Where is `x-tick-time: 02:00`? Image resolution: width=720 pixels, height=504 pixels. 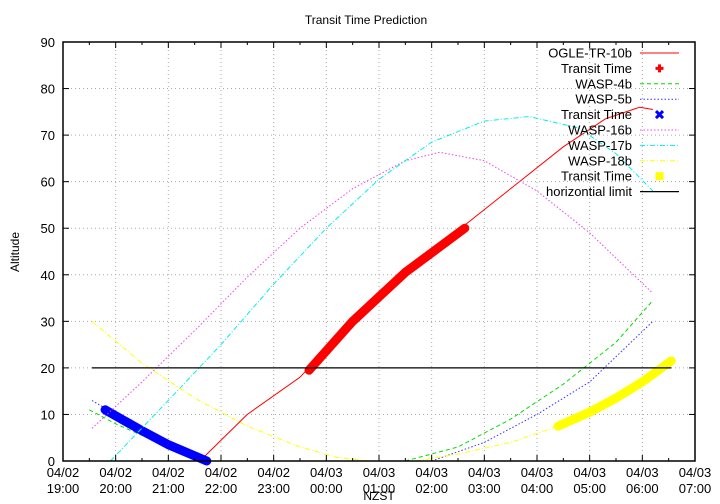
x-tick-time: 02:00 is located at coordinates (431, 488).